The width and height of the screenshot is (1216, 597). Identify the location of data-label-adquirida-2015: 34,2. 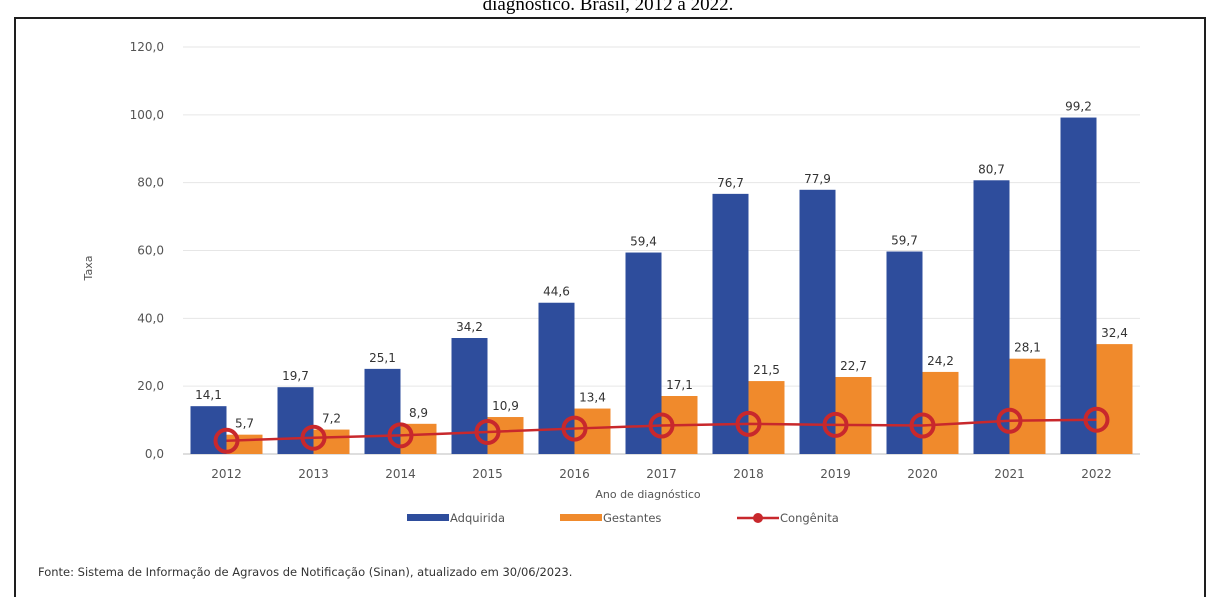
(469, 327).